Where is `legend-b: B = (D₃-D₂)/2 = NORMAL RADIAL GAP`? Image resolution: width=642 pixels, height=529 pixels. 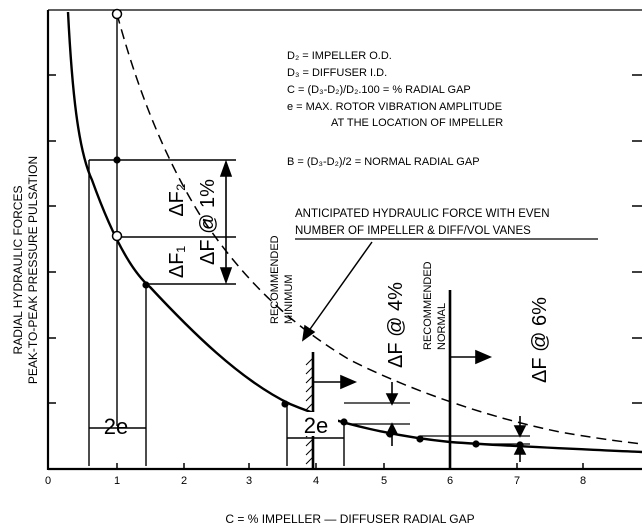
legend-b: B = (D₃-D₂)/2 = NORMAL RADIAL GAP is located at coordinates (383, 162).